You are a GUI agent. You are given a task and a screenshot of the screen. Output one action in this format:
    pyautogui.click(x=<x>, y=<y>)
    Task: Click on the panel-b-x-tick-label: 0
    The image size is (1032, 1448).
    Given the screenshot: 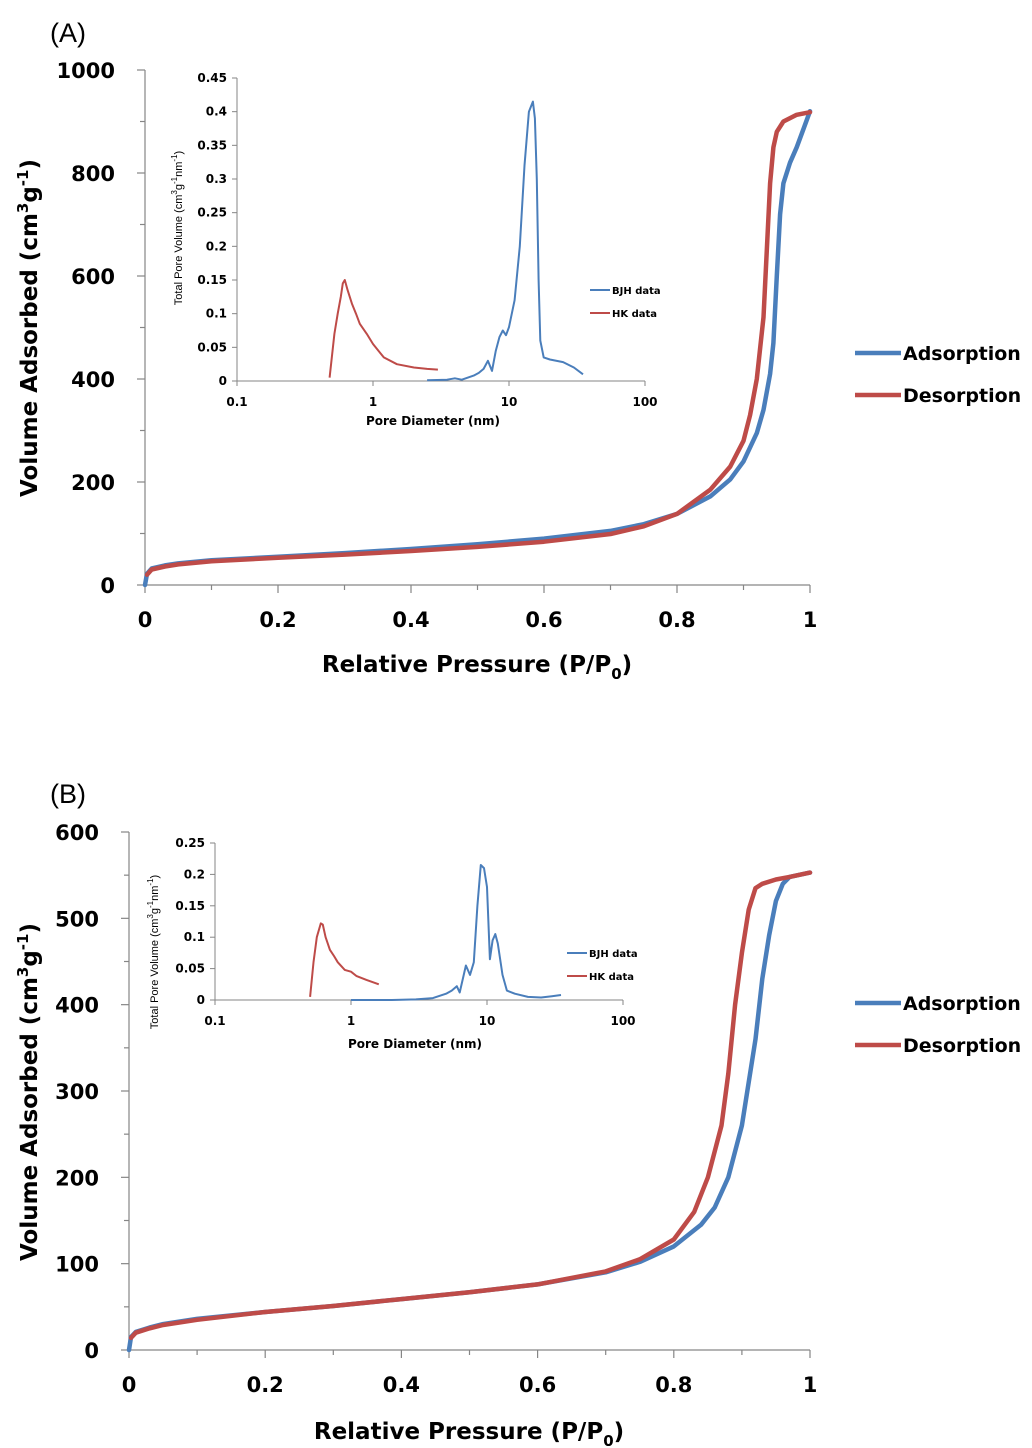 What is the action you would take?
    pyautogui.click(x=129, y=1385)
    